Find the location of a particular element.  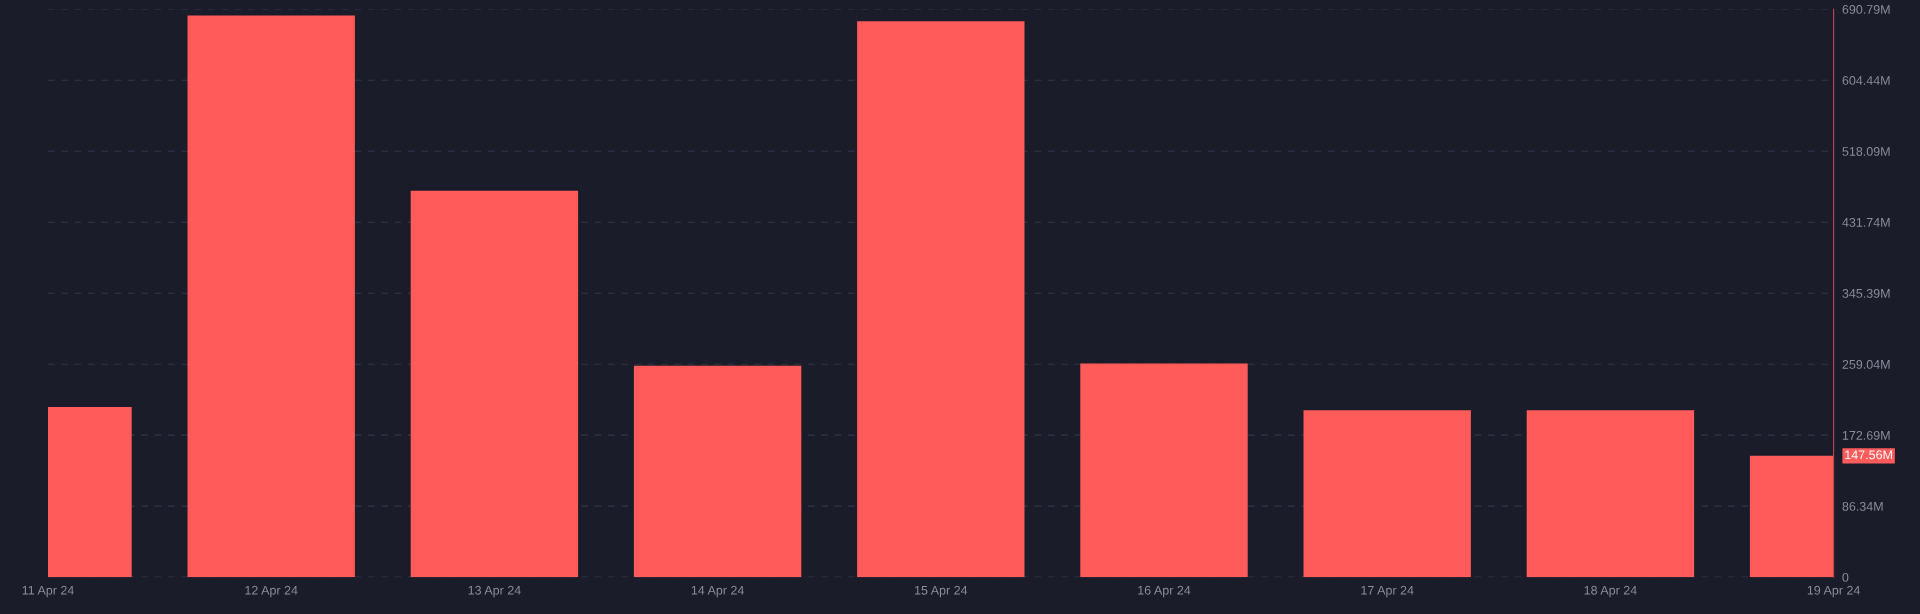

y-tick-label: 431.74M is located at coordinates (1866, 222).